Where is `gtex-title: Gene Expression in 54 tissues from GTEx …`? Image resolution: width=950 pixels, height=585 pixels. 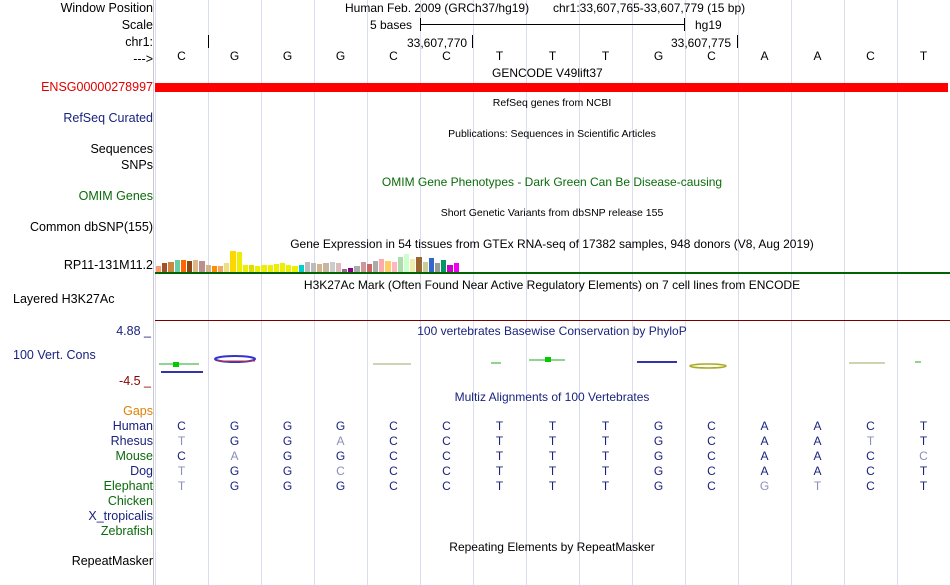 gtex-title: Gene Expression in 54 tissues from GTEx … is located at coordinates (552, 244).